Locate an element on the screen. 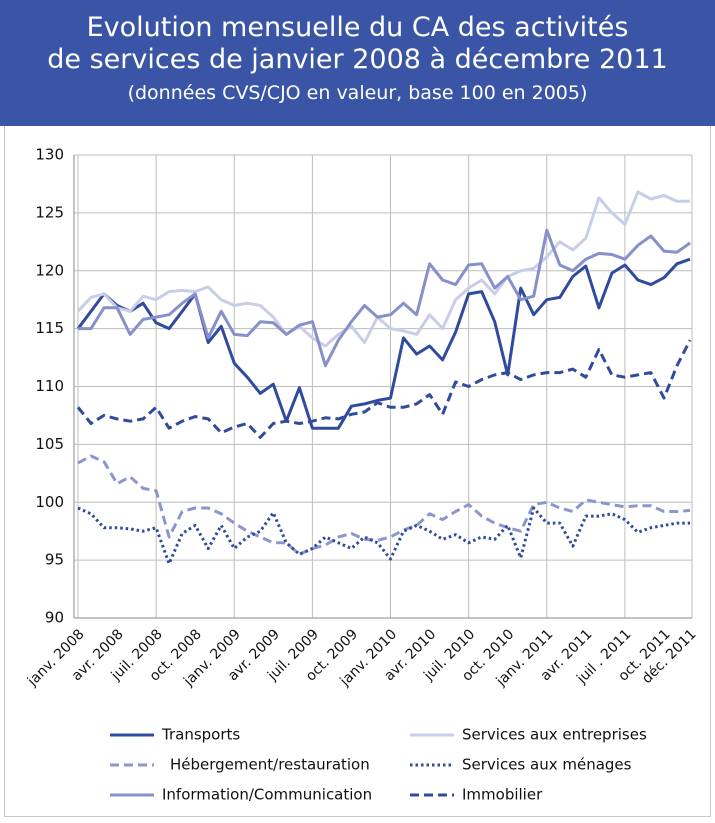  y-tick-label: 105 is located at coordinates (49, 444).